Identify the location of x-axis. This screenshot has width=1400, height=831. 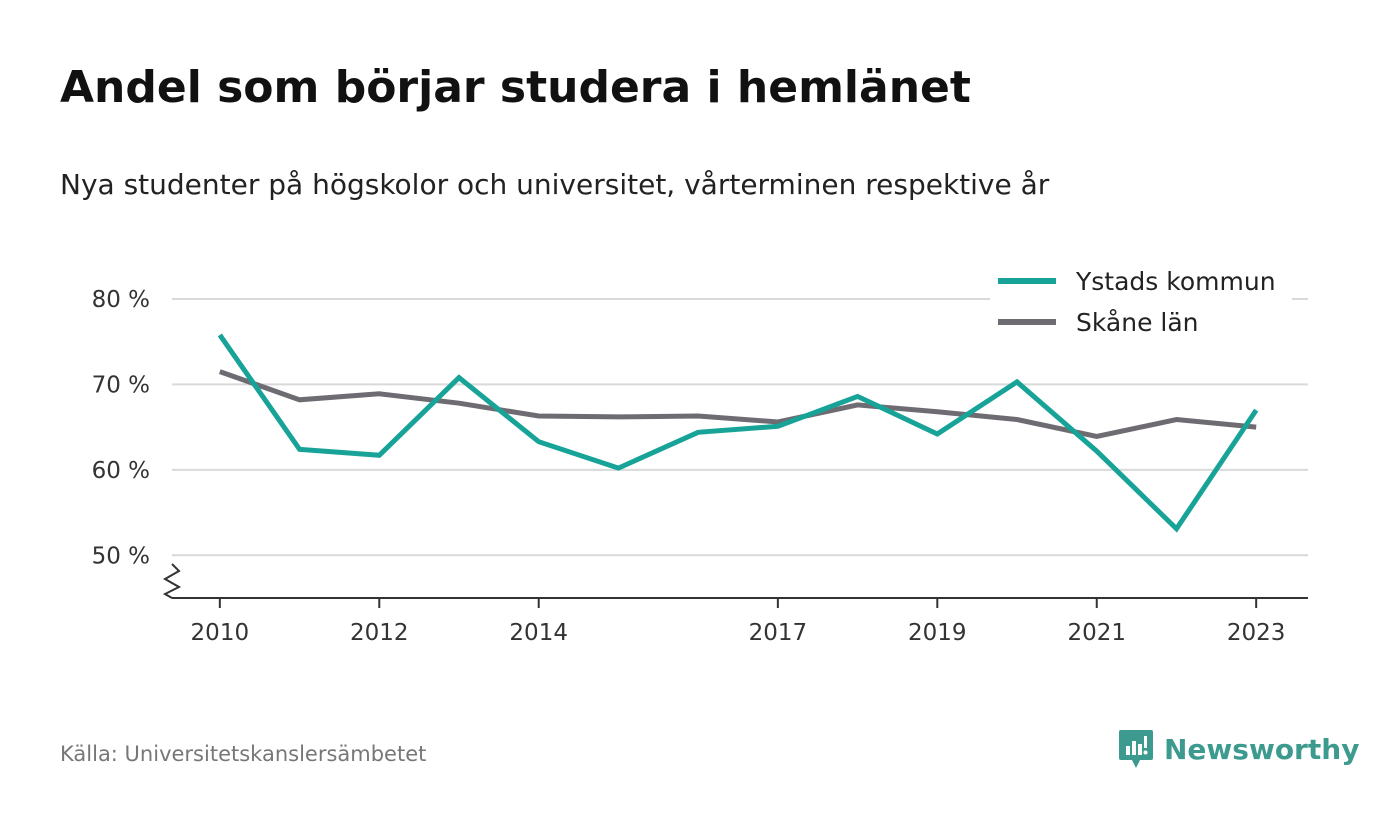
(735, 581).